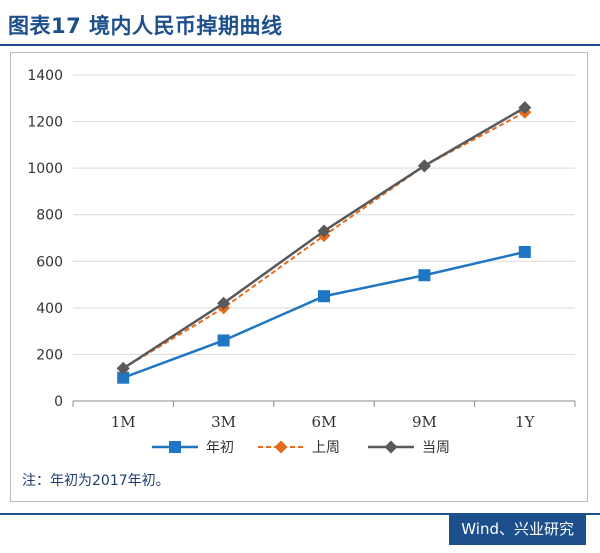 The width and height of the screenshot is (600, 553). Describe the element at coordinates (123, 422) in the screenshot. I see `x-tick-label: 1M` at that location.